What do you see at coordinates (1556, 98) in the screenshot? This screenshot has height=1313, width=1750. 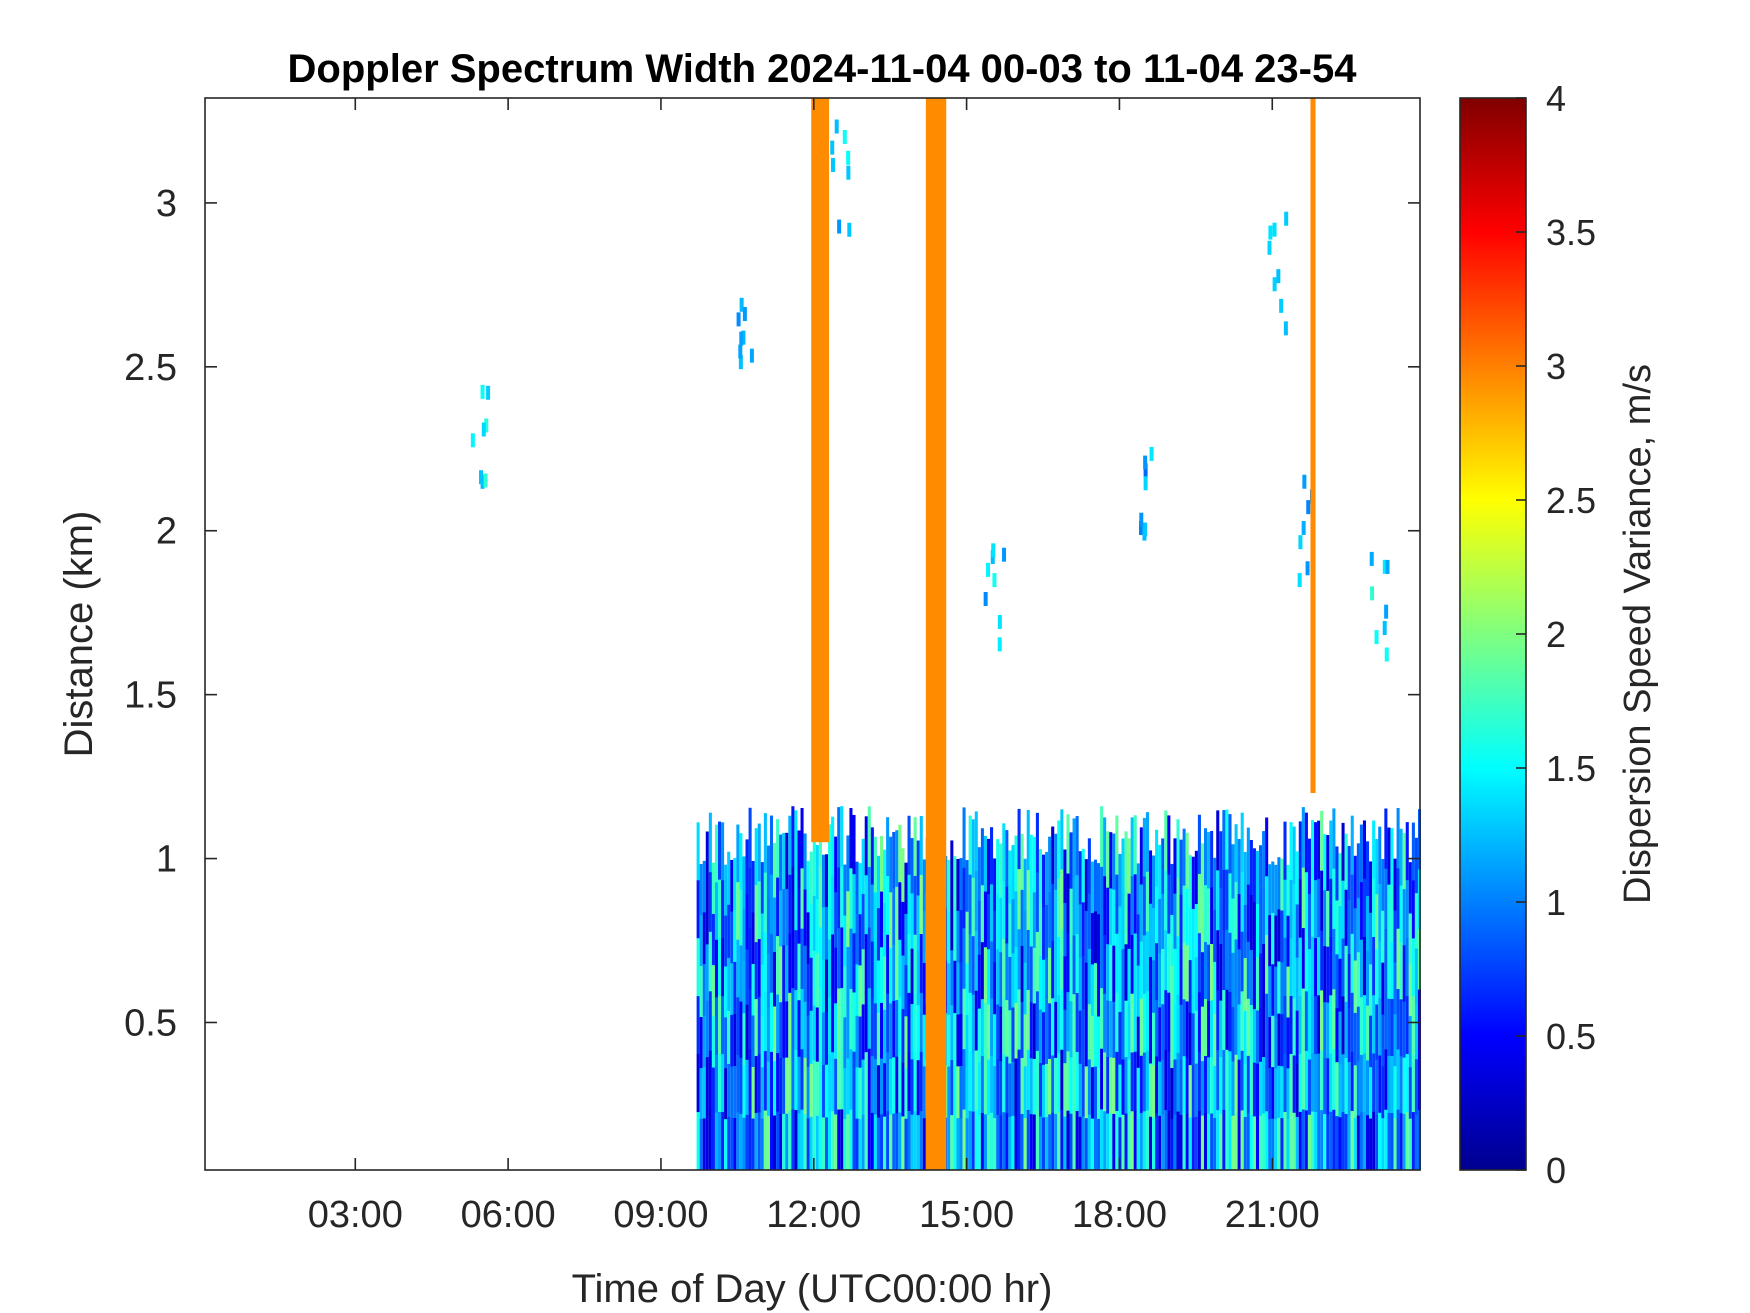 I see `colorbar-tick-label: 4` at bounding box center [1556, 98].